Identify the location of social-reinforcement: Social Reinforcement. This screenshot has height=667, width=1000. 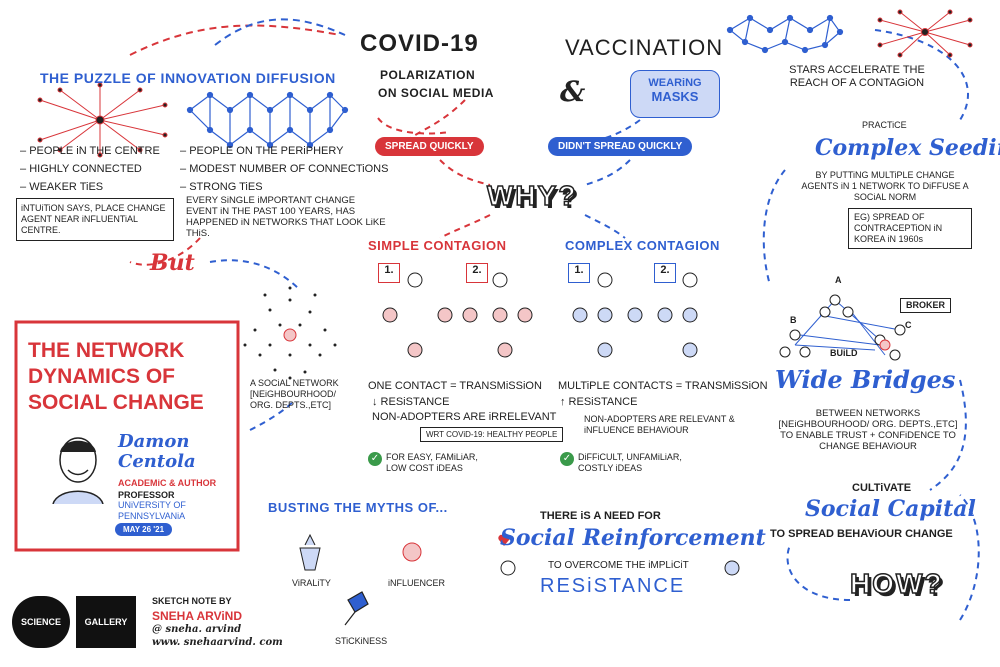
(633, 538).